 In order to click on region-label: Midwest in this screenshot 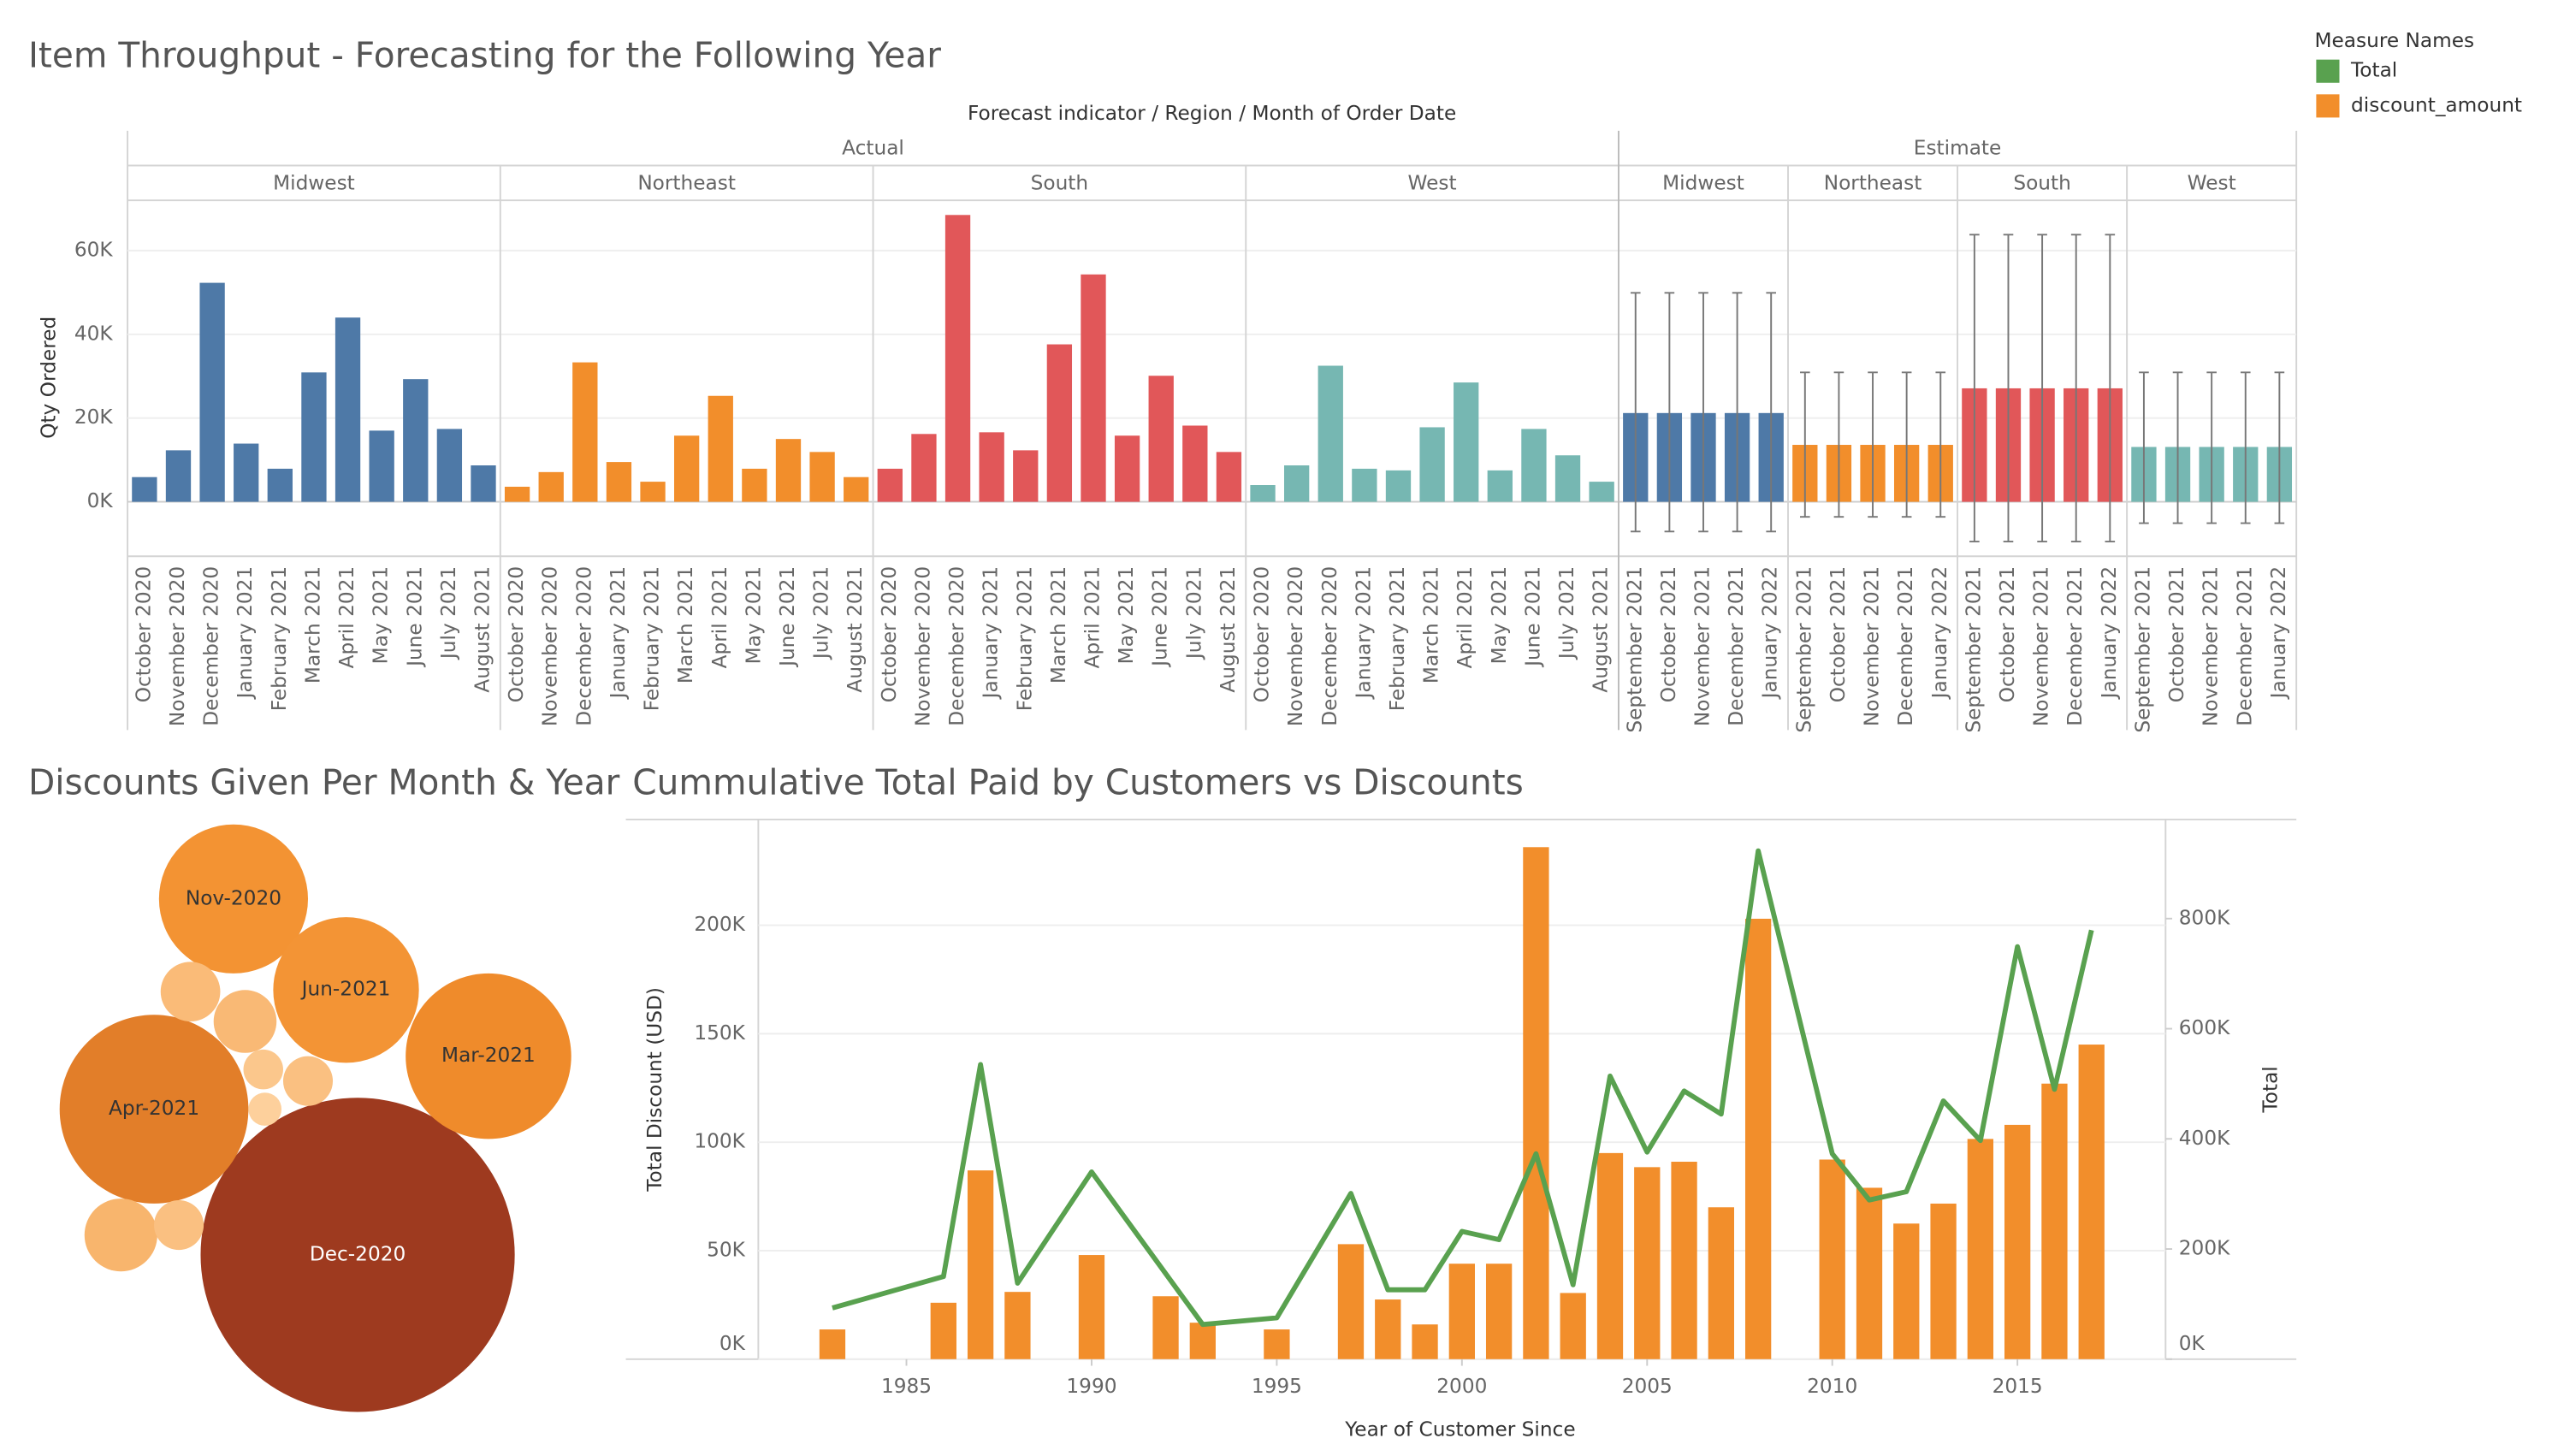, I will do `click(1703, 182)`.